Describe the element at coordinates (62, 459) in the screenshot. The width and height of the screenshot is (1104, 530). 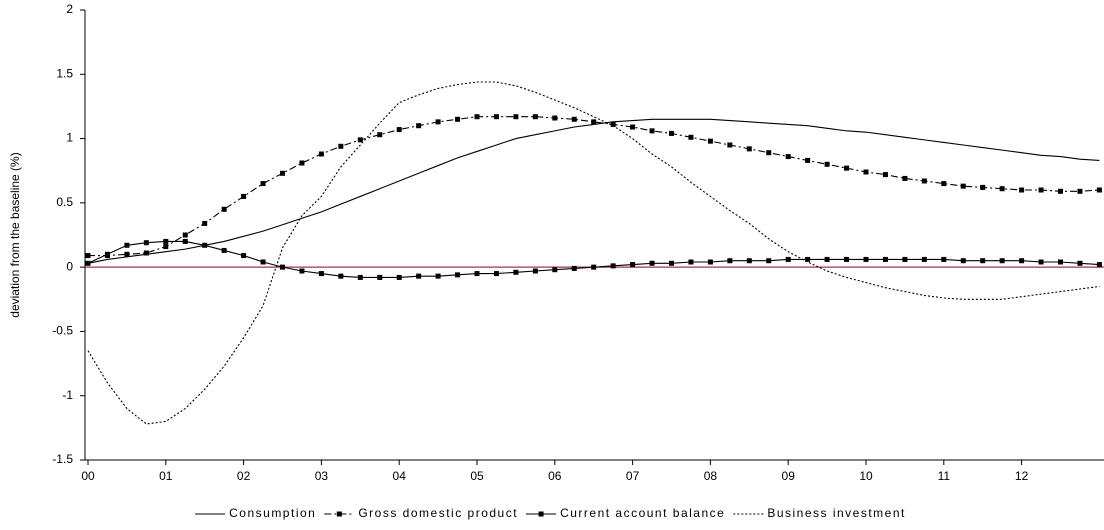
I see `y-tick-label: -1.5` at that location.